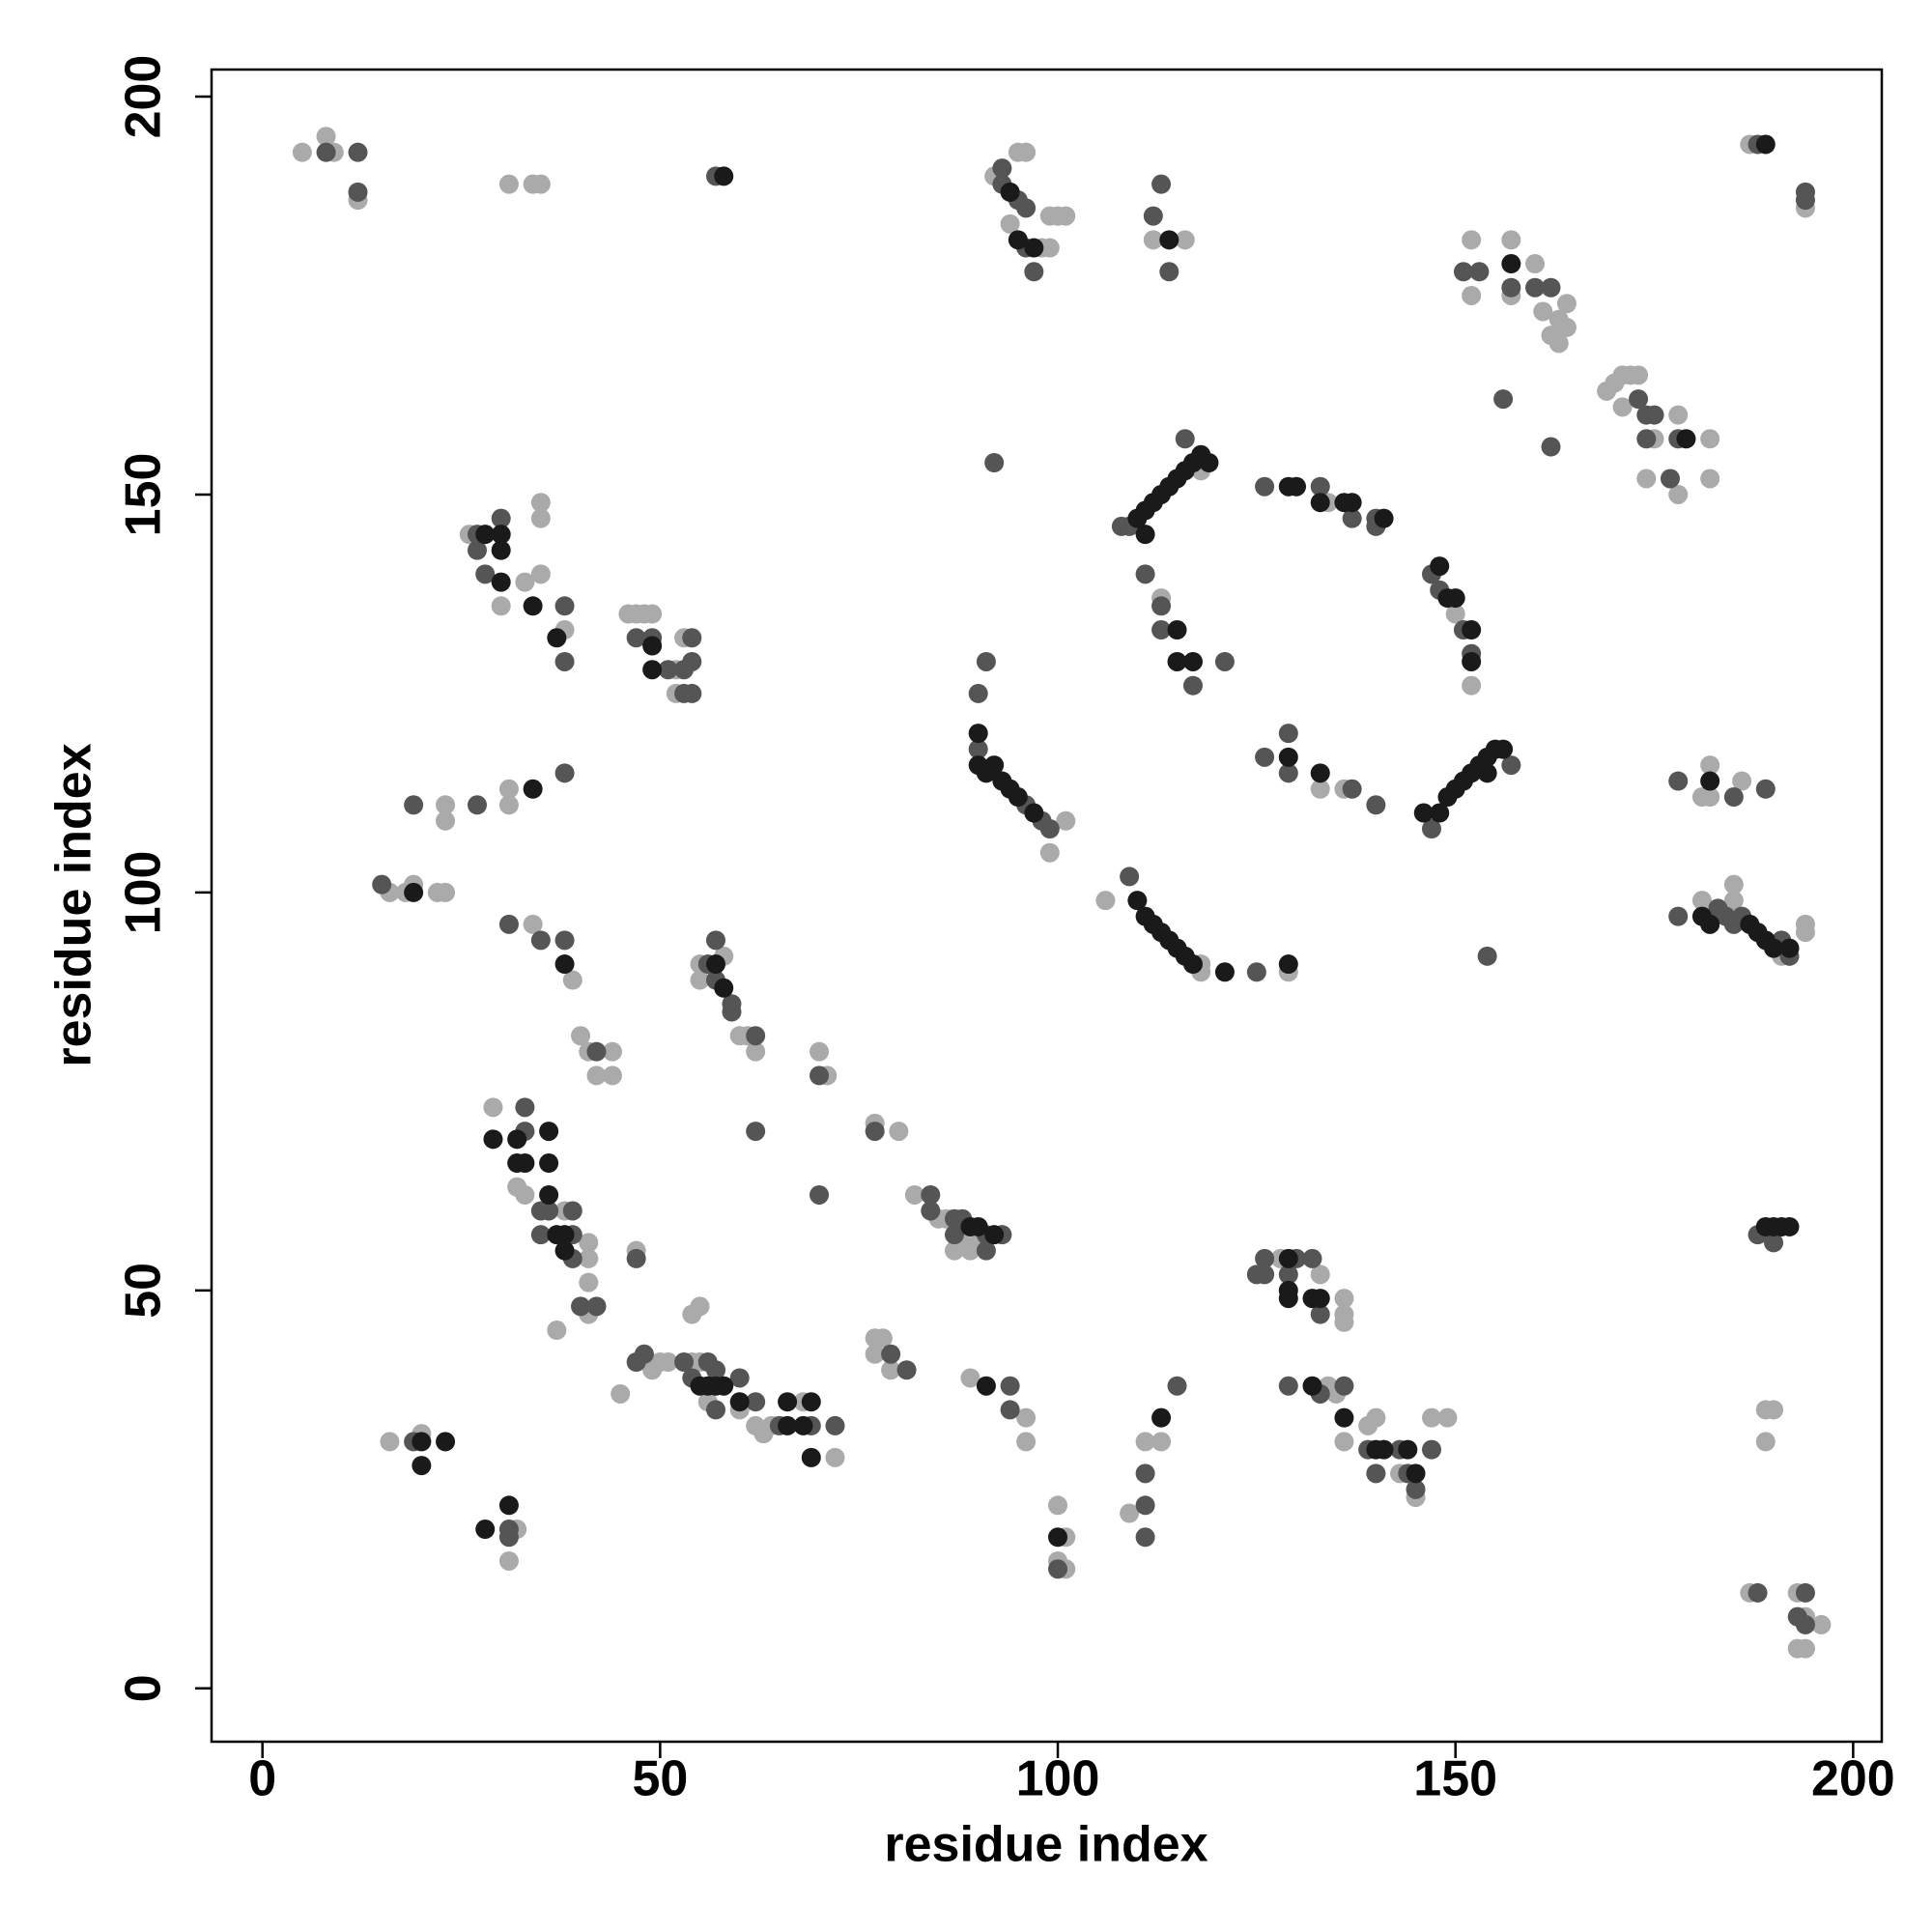  I want to click on y-tick-label: 200, so click(144, 97).